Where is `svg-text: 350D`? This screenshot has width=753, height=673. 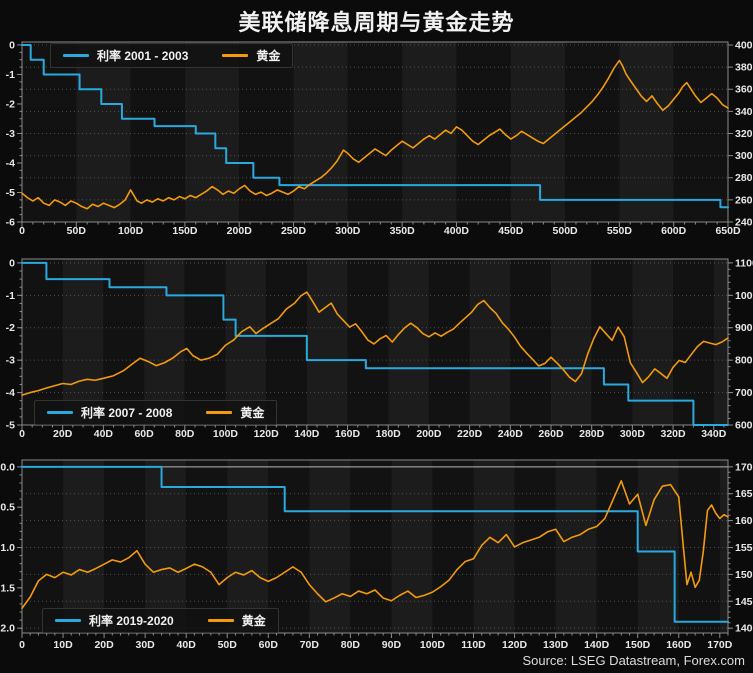 svg-text: 350D is located at coordinates (403, 231).